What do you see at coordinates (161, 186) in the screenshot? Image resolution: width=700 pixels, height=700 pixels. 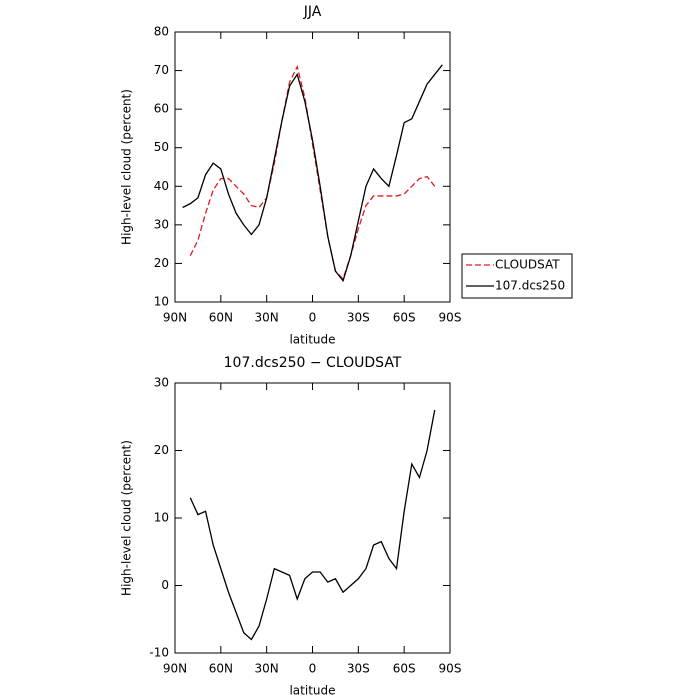 I see `y-tick-label: 40` at bounding box center [161, 186].